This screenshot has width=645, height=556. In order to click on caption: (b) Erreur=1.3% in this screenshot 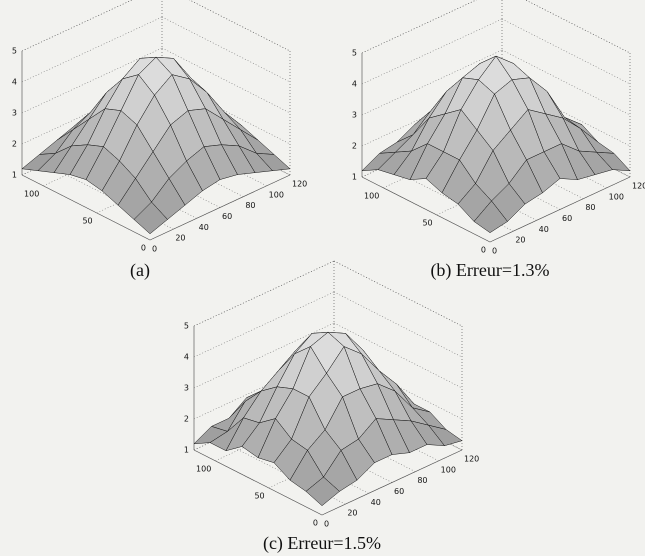, I will do `click(489, 270)`.